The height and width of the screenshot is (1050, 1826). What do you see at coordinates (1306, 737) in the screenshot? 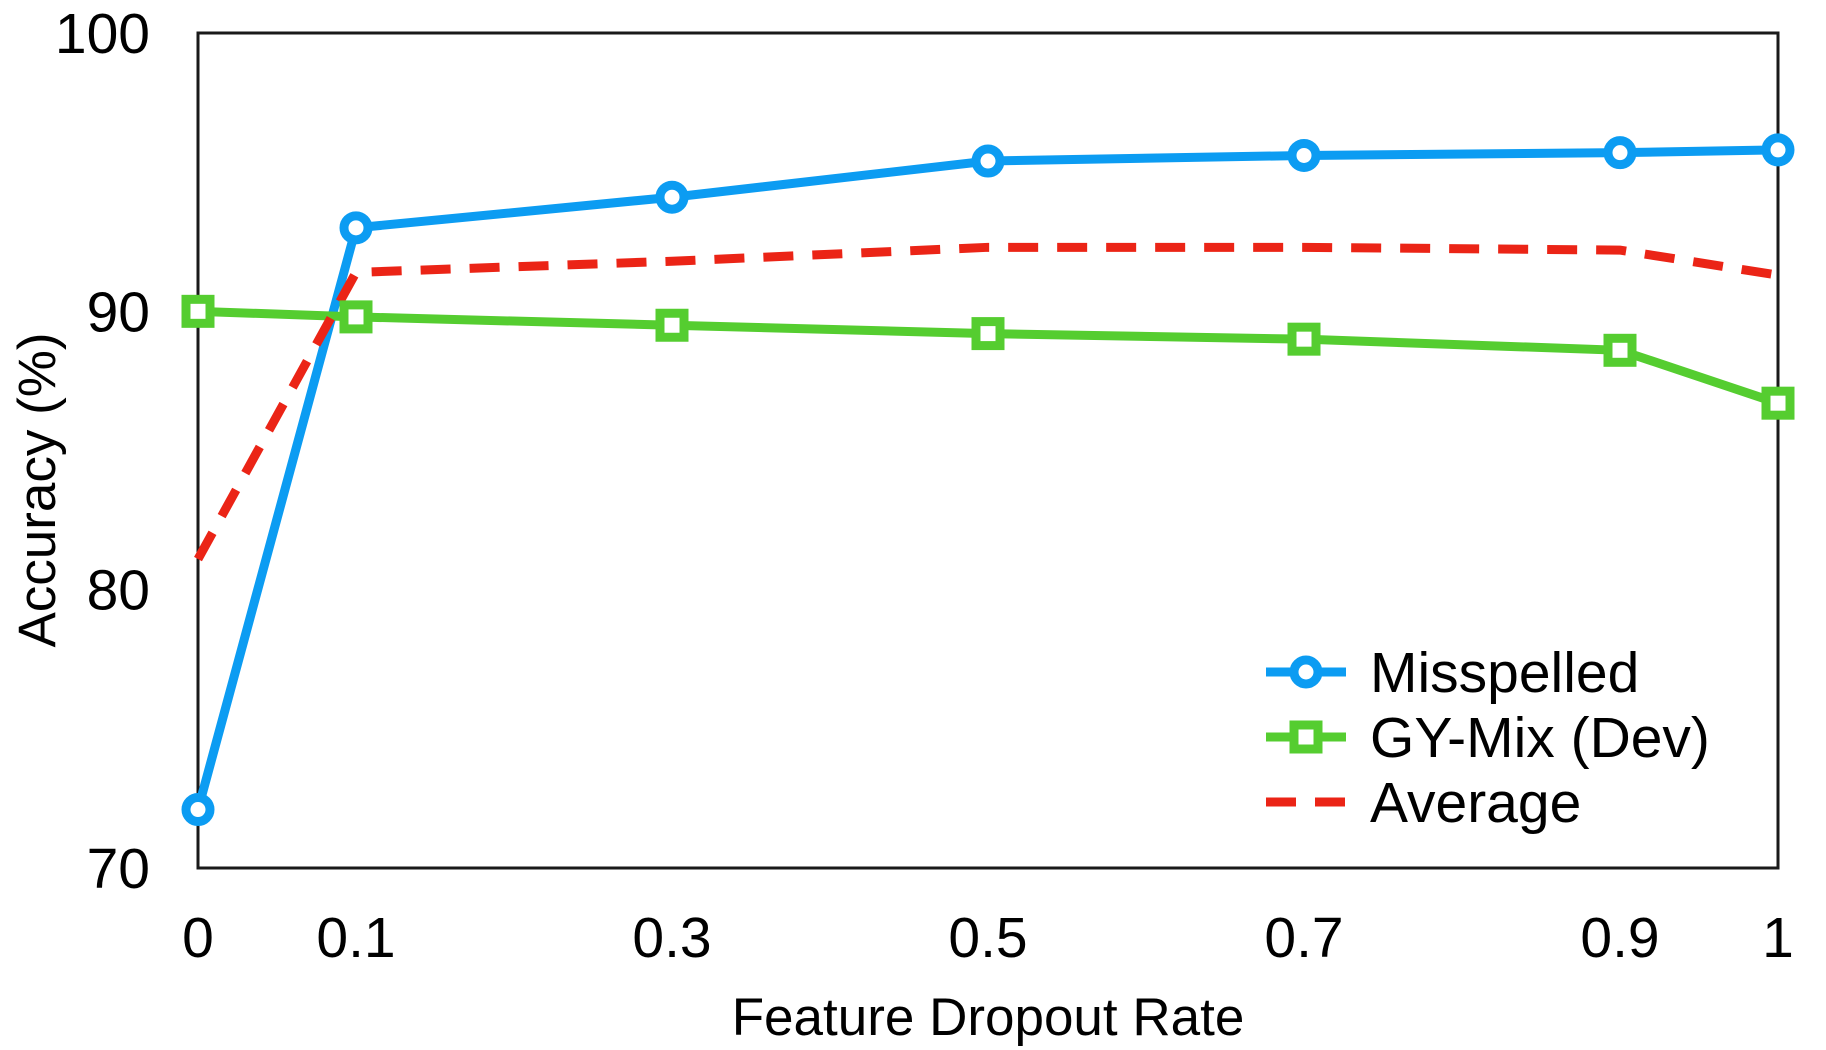
I see `legend-marker-square-icon` at bounding box center [1306, 737].